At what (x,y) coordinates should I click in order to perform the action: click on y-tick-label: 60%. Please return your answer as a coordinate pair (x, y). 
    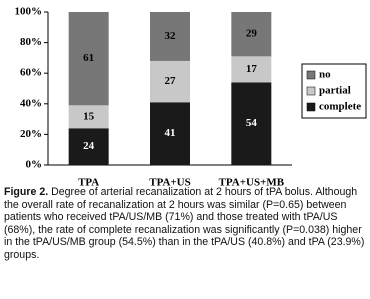
    Looking at the image, I should click on (31, 73).